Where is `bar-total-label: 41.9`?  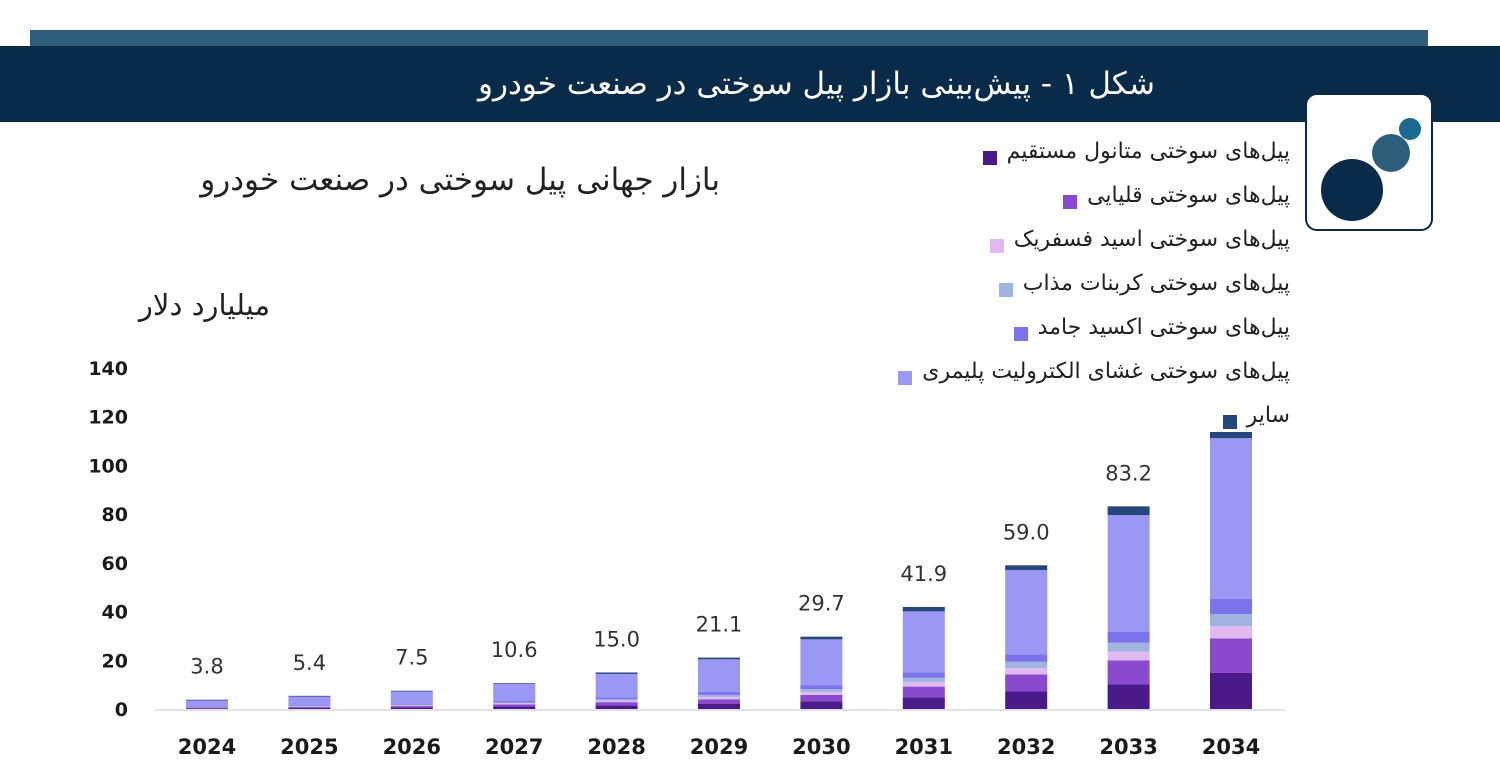 bar-total-label: 41.9 is located at coordinates (923, 574).